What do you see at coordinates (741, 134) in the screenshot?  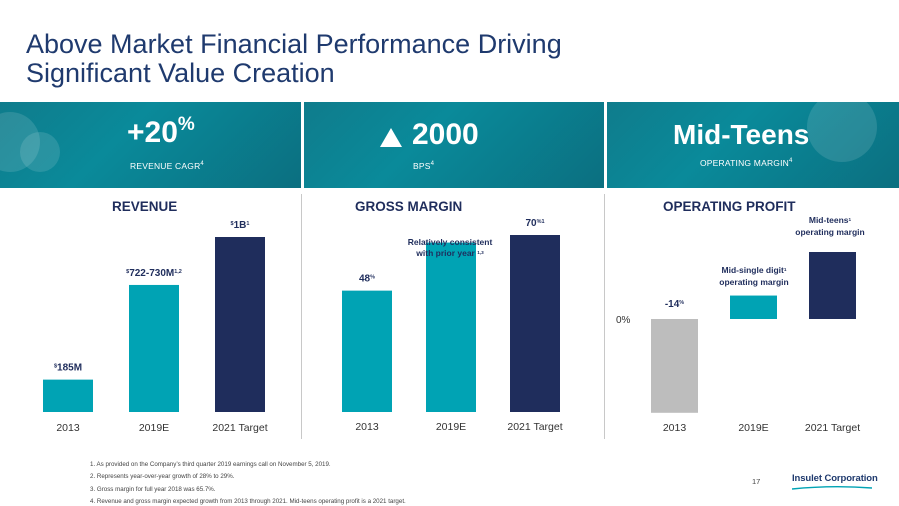 I see `banner-value: Mid-Teens` at bounding box center [741, 134].